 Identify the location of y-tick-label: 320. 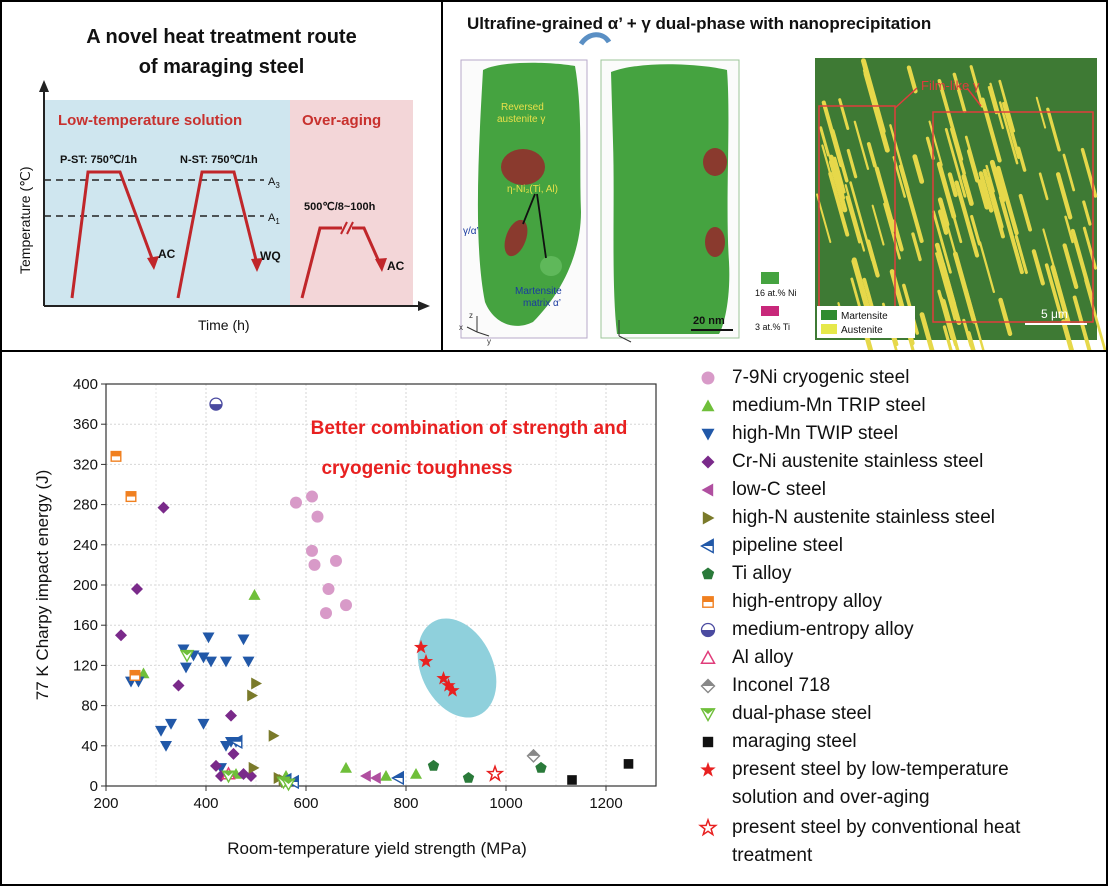
(85, 464).